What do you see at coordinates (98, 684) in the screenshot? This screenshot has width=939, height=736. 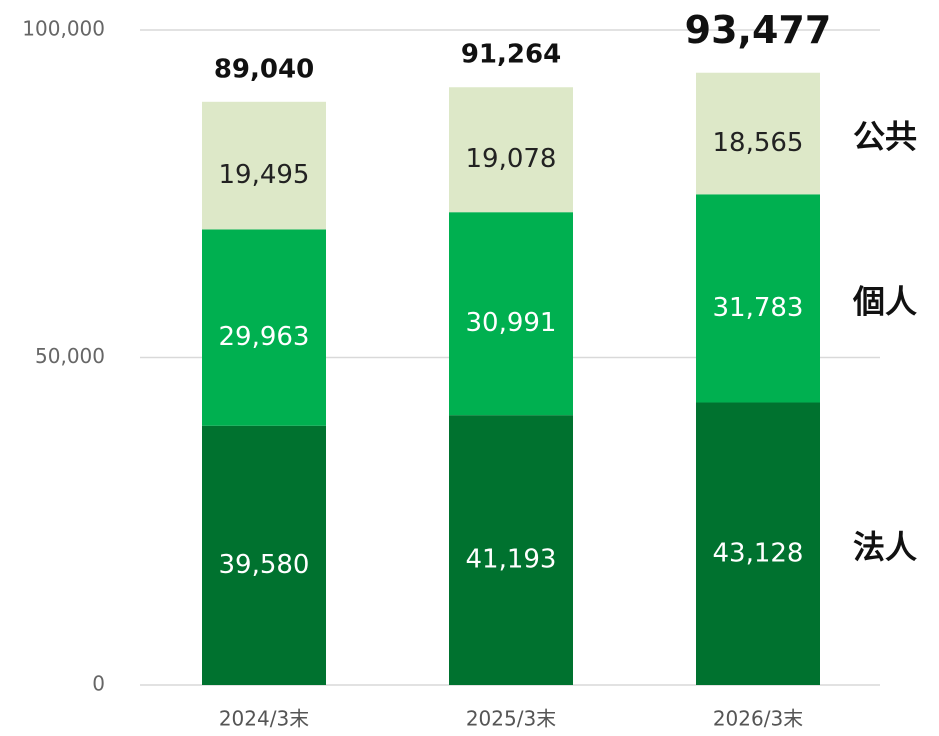 I see `y-tick-label: 0` at bounding box center [98, 684].